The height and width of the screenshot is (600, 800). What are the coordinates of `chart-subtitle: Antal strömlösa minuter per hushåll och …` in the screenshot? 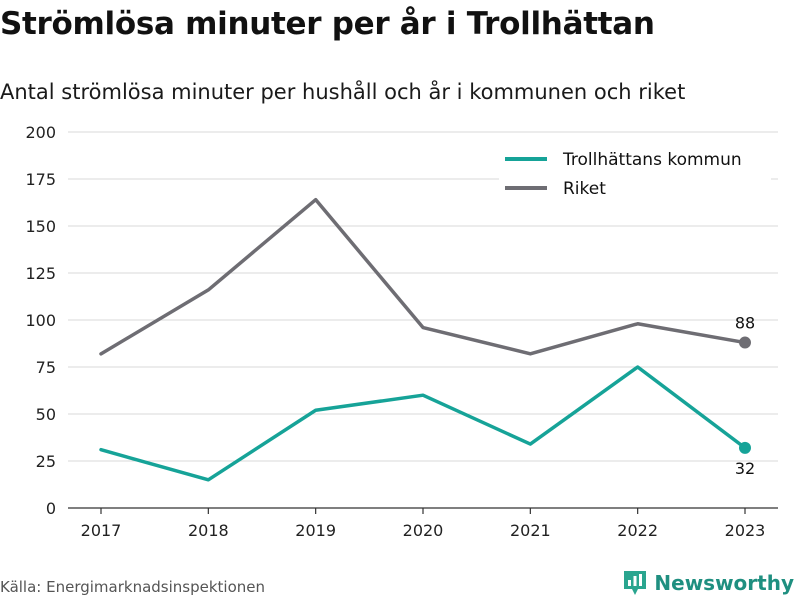 It's located at (343, 92).